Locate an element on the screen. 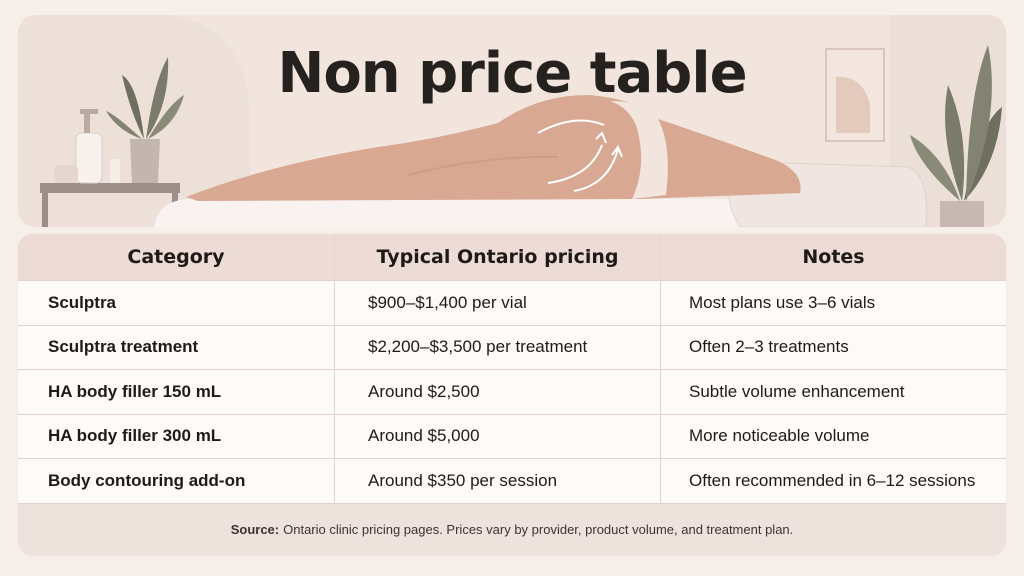  pump-stem is located at coordinates (87, 122).